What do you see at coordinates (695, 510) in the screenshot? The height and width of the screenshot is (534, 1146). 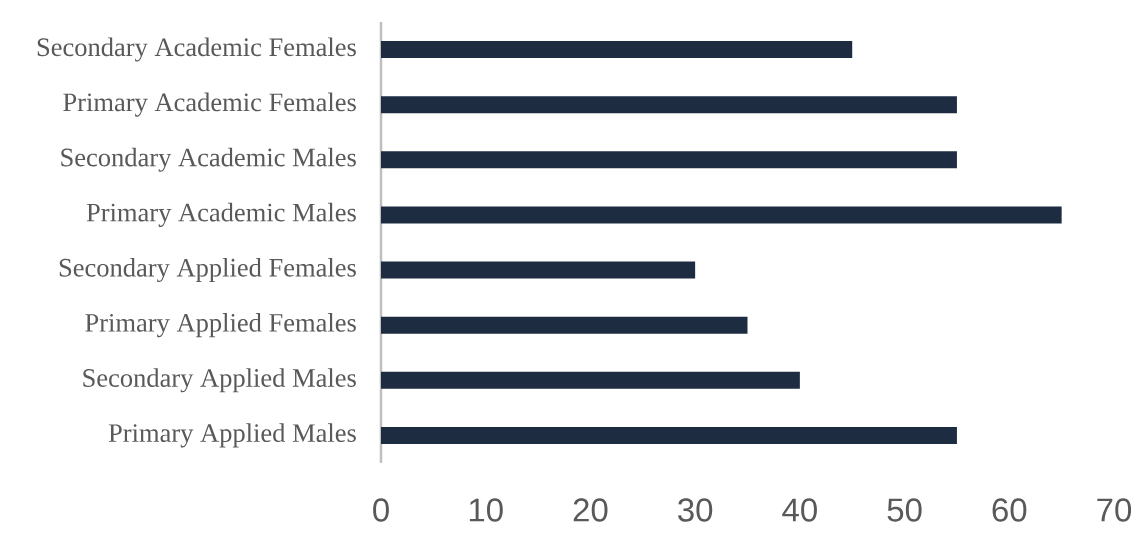 I see `x-tick-label: 30` at bounding box center [695, 510].